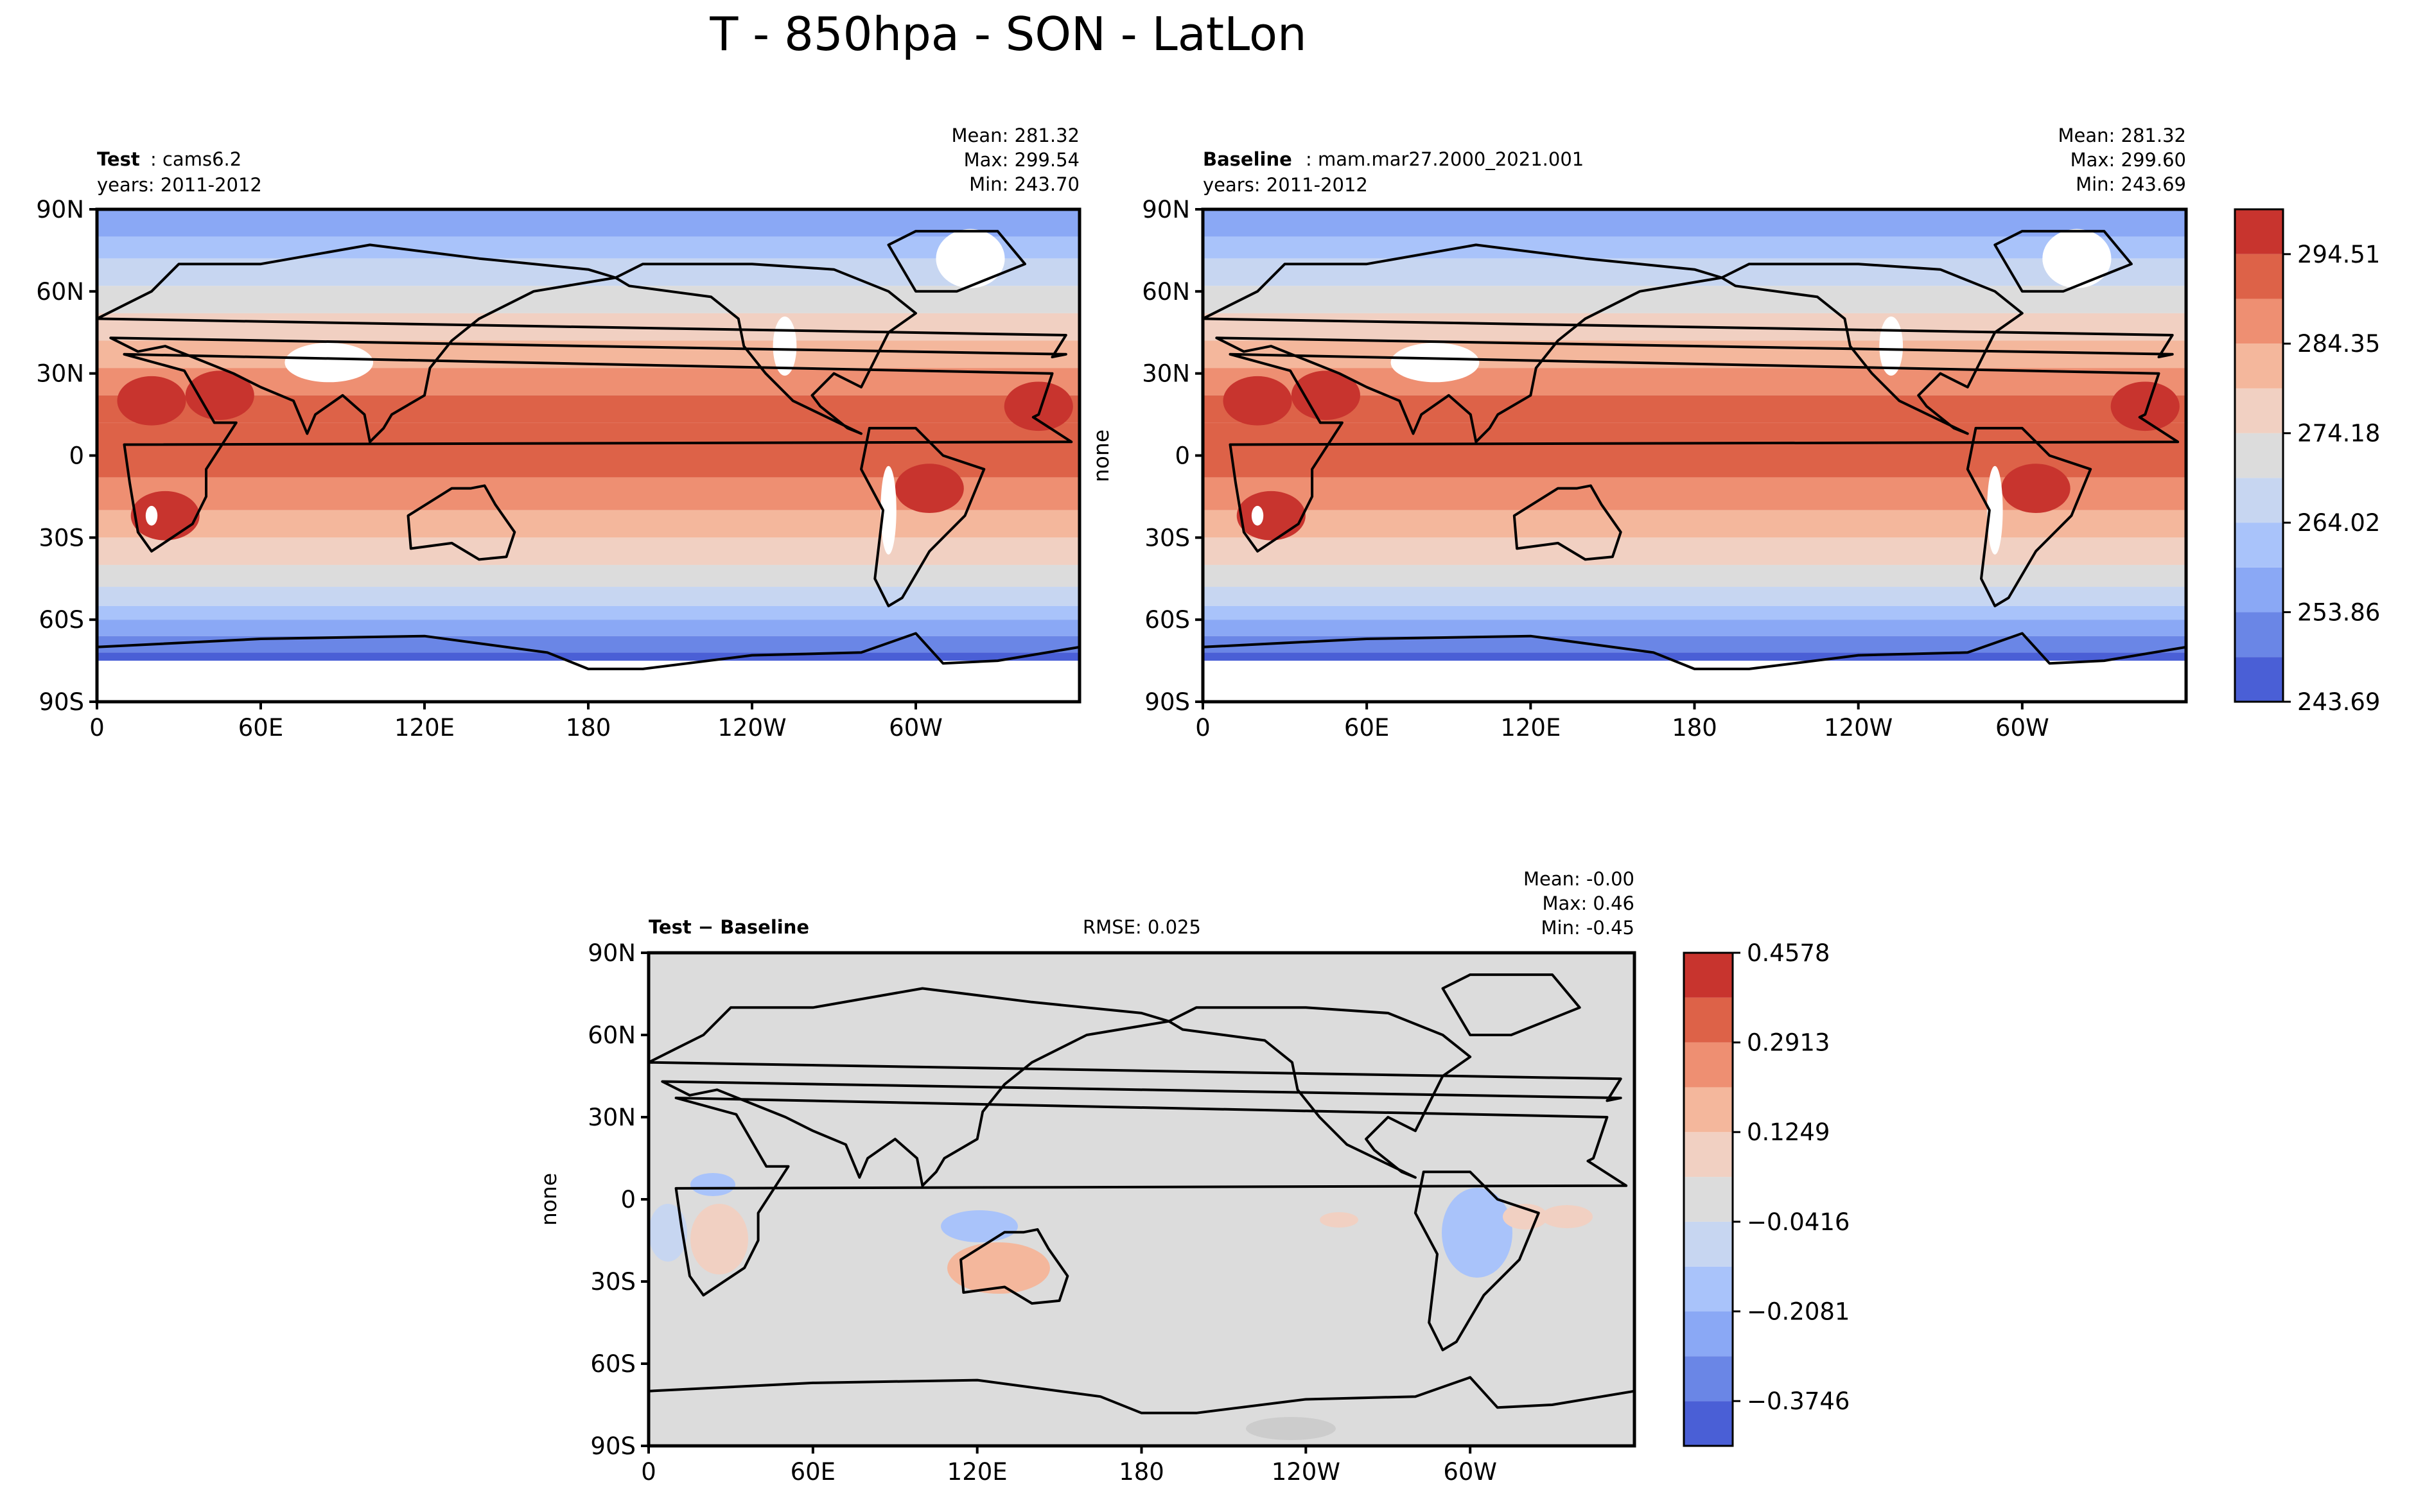  Describe the element at coordinates (2338, 434) in the screenshot. I see `colorbar-tick-label: 274.18` at that location.